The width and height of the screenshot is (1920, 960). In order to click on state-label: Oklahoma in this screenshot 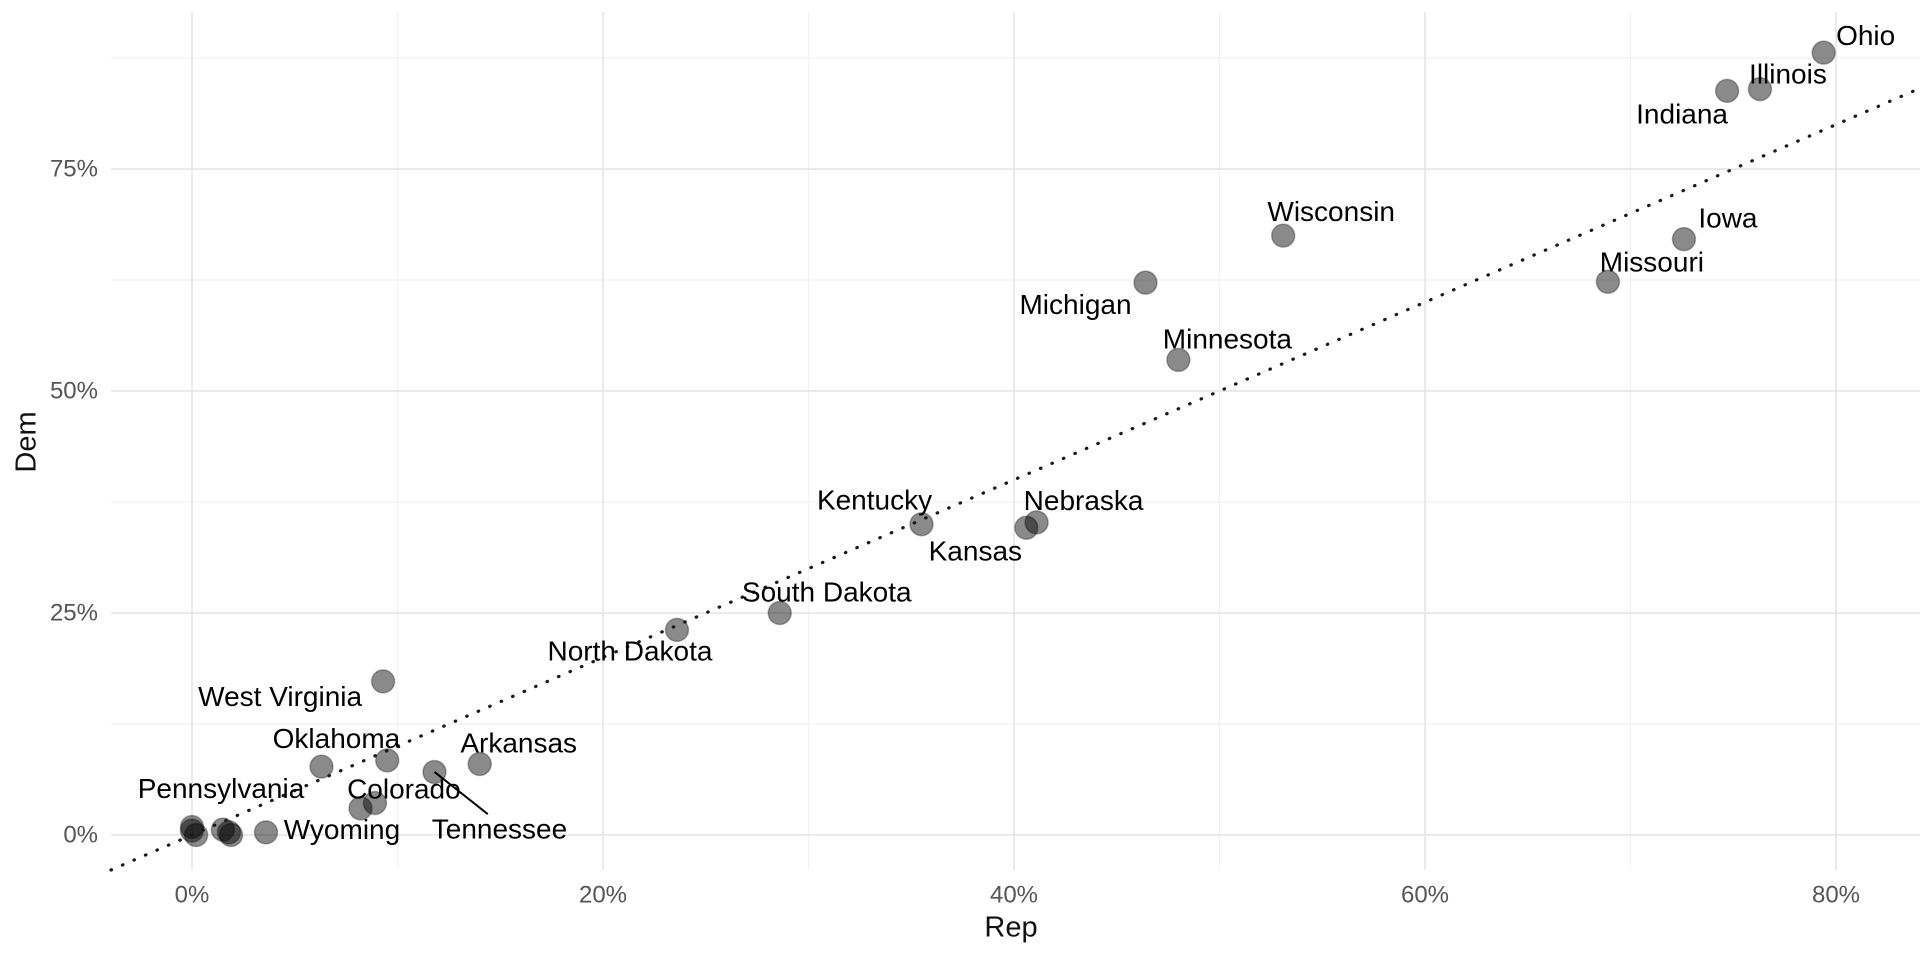, I will do `click(337, 738)`.